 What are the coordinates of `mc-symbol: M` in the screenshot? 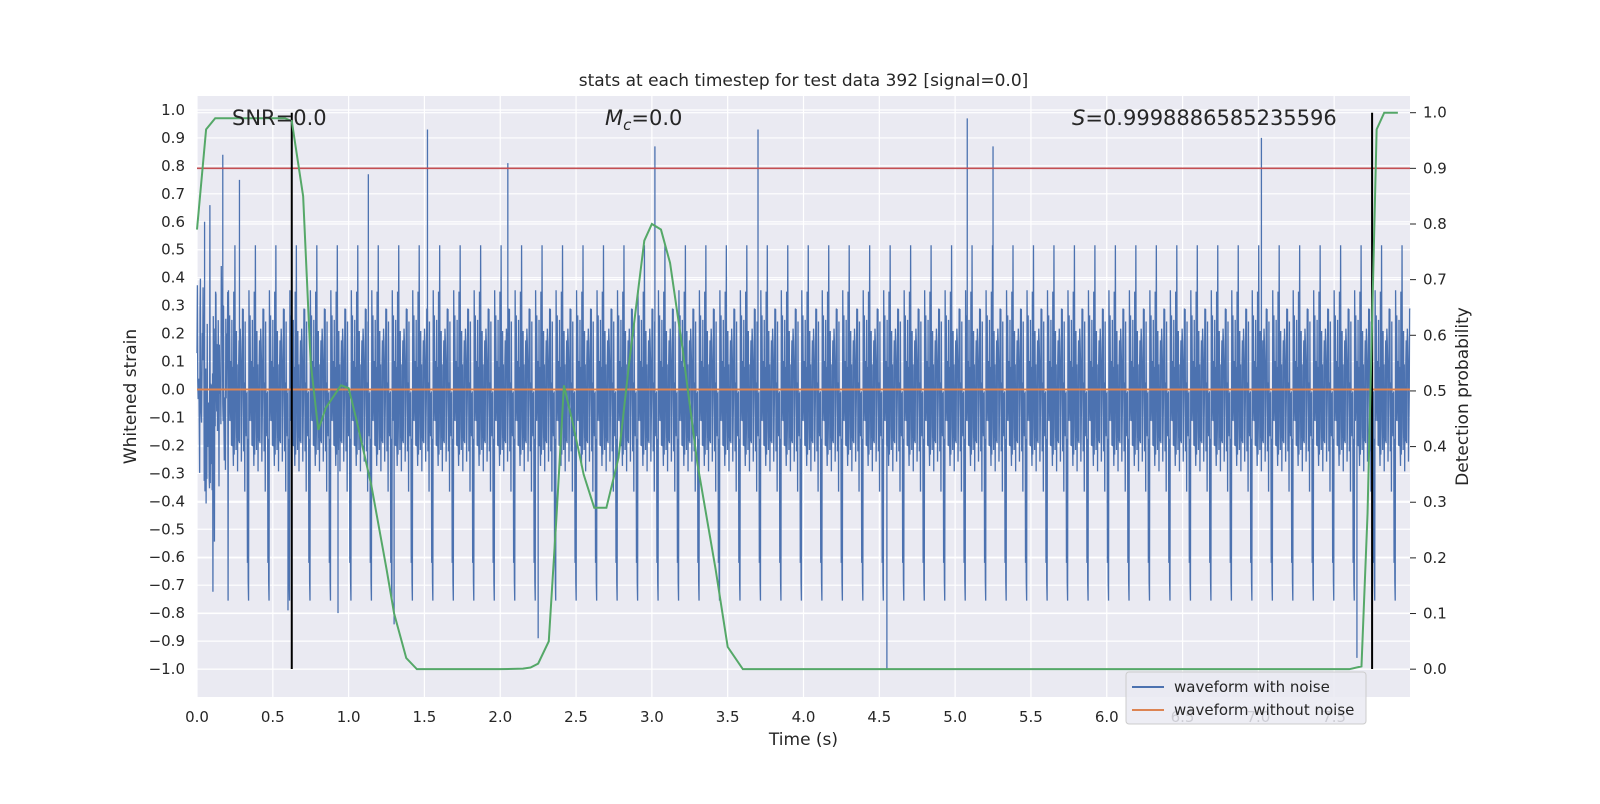 It's located at (614, 118).